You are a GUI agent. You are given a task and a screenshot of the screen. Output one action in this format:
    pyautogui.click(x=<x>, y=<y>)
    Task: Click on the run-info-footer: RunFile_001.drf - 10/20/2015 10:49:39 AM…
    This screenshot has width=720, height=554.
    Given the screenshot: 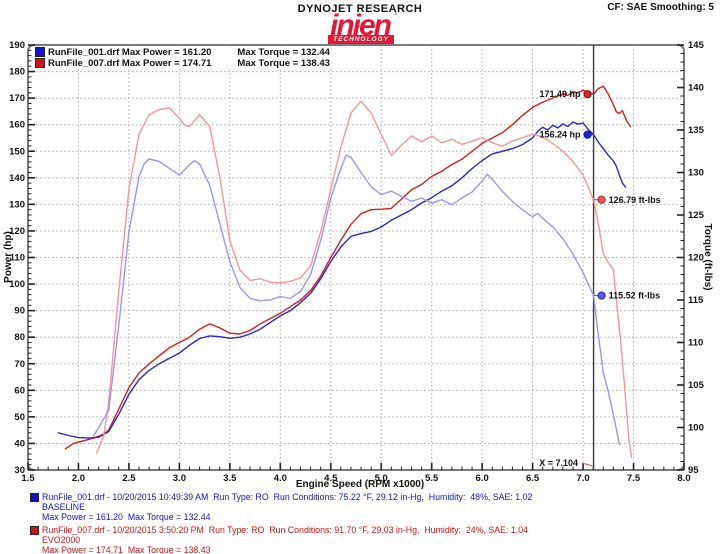 What is the action you would take?
    pyautogui.click(x=370, y=523)
    